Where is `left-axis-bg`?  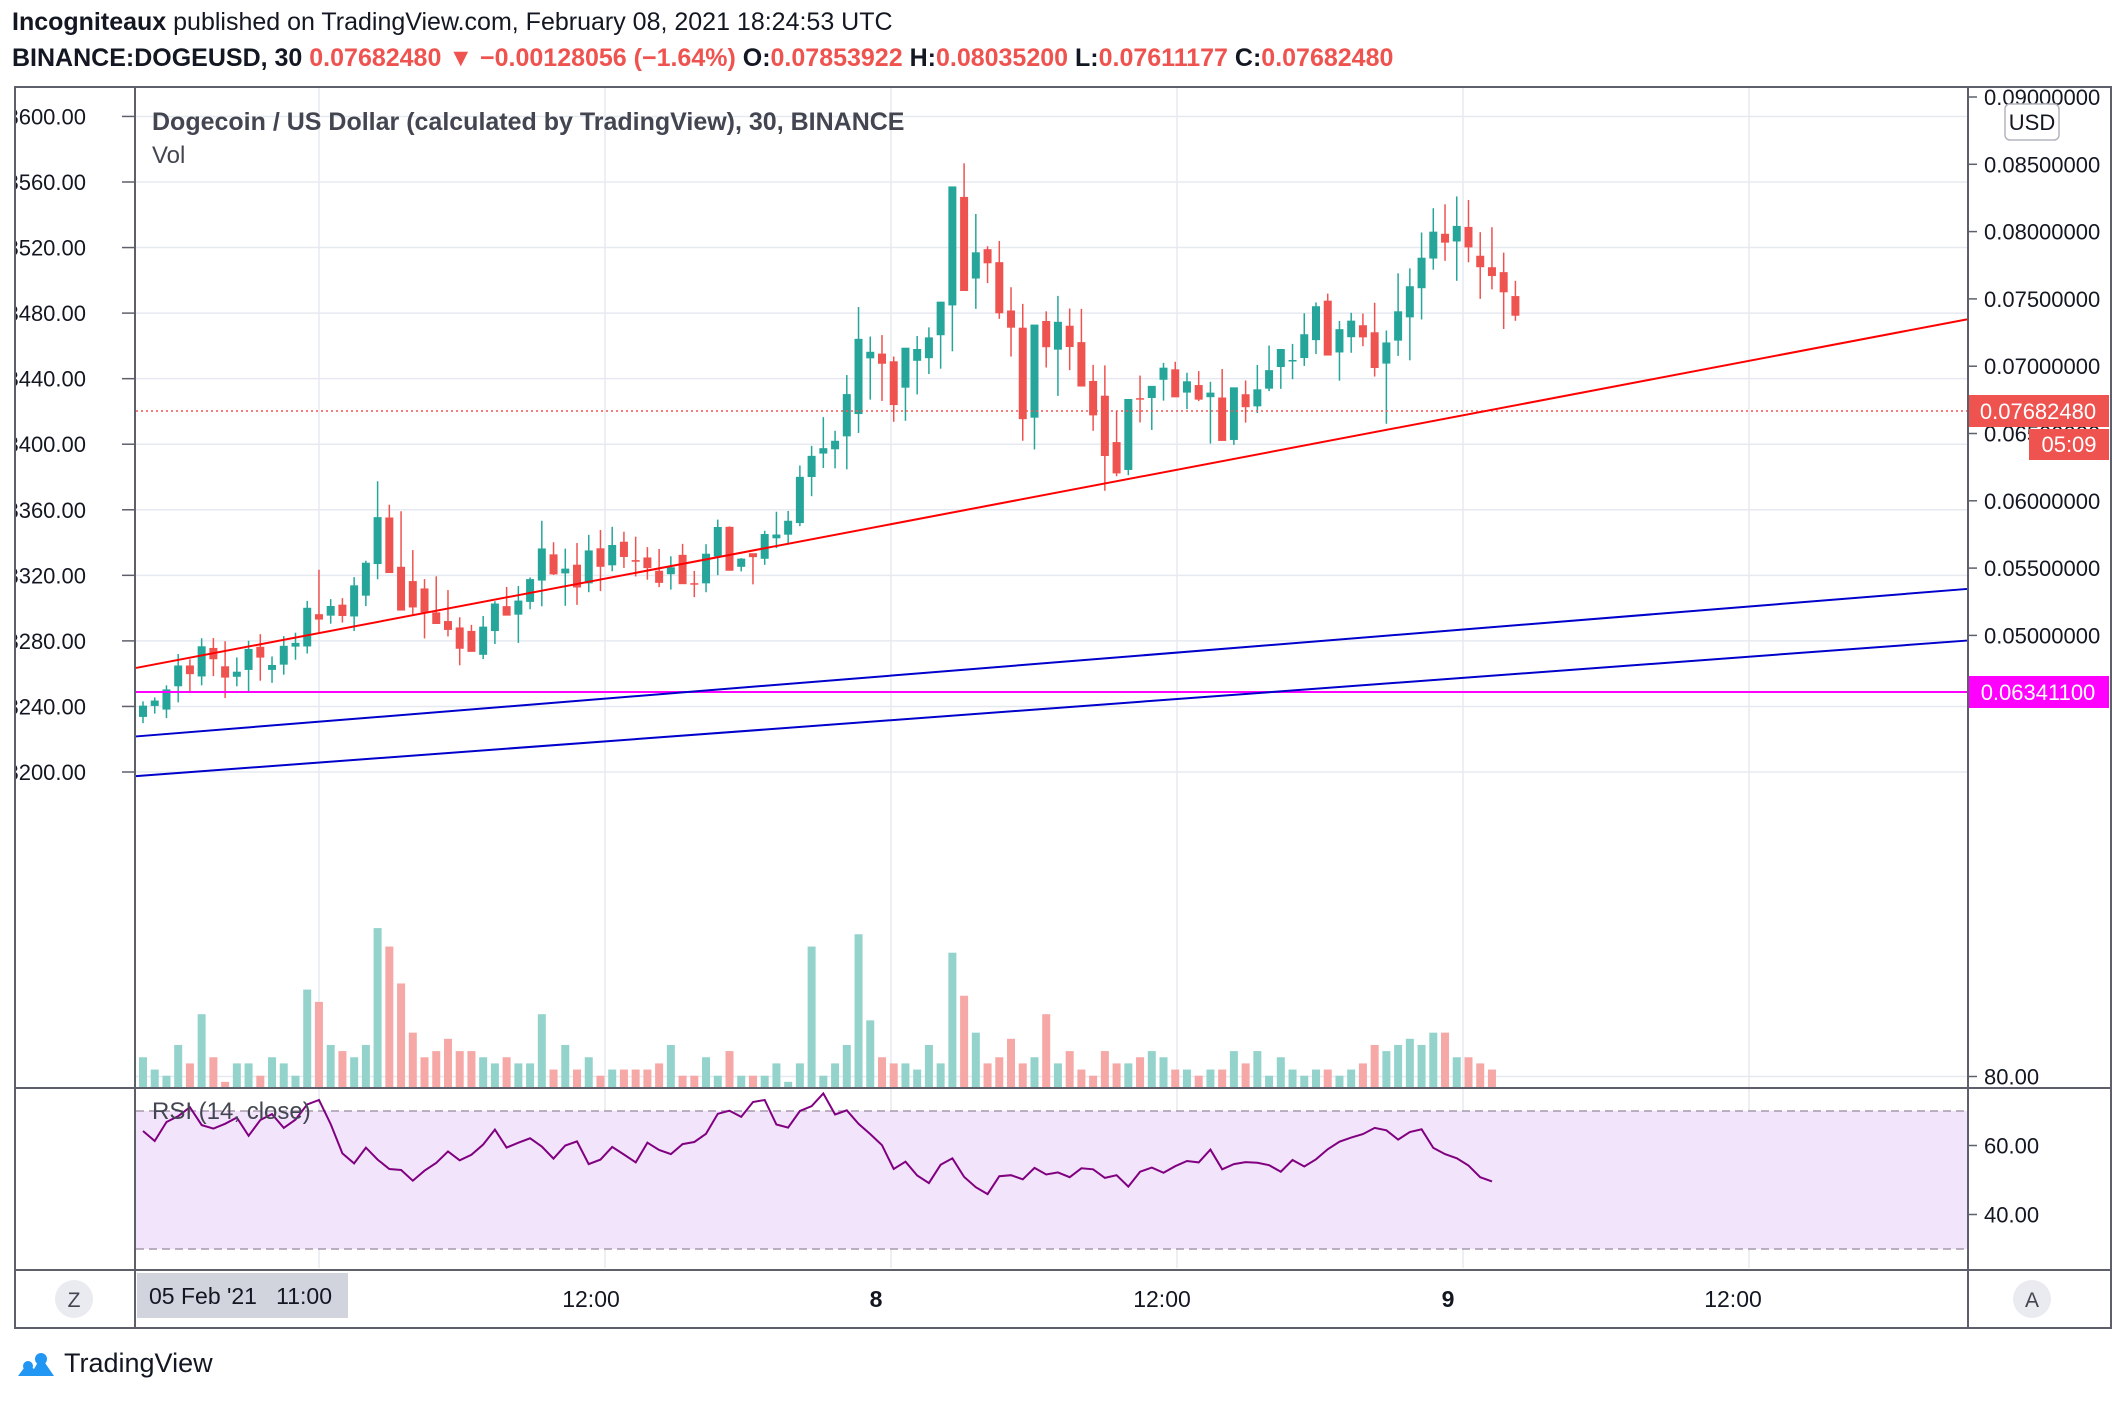
left-axis-bg is located at coordinates (75, 588).